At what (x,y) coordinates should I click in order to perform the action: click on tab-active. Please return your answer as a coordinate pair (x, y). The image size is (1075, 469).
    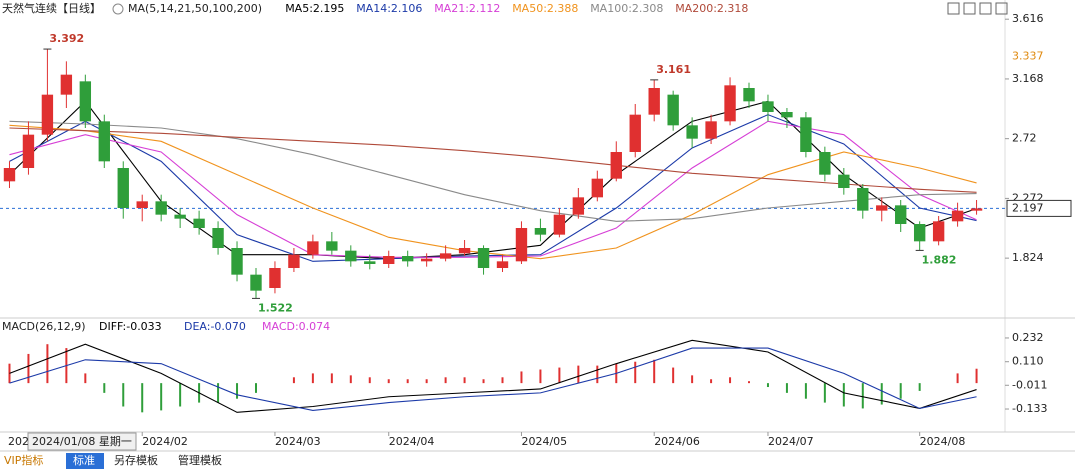
    Looking at the image, I should click on (85, 461).